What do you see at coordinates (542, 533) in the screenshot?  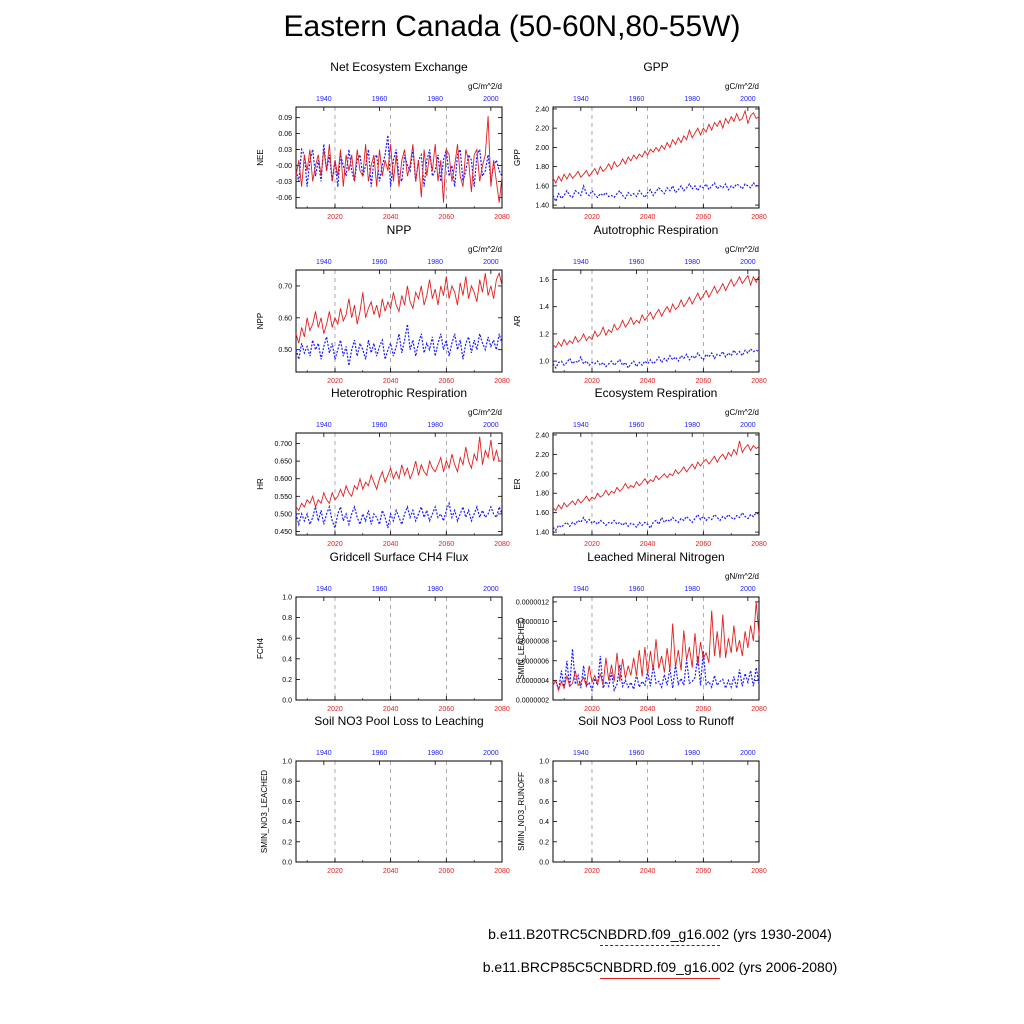 I see `y-tick-label: 1.40` at bounding box center [542, 533].